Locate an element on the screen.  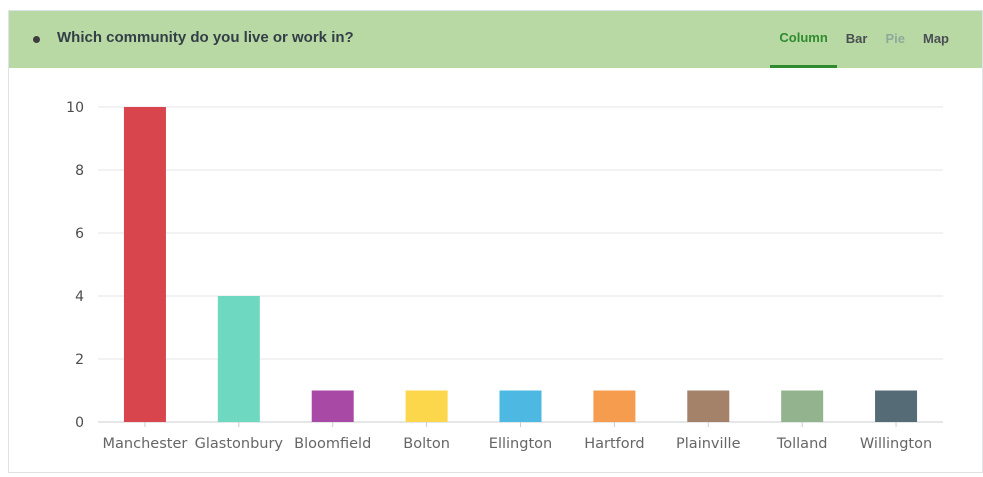
y-tick-label: 0 is located at coordinates (79, 423).